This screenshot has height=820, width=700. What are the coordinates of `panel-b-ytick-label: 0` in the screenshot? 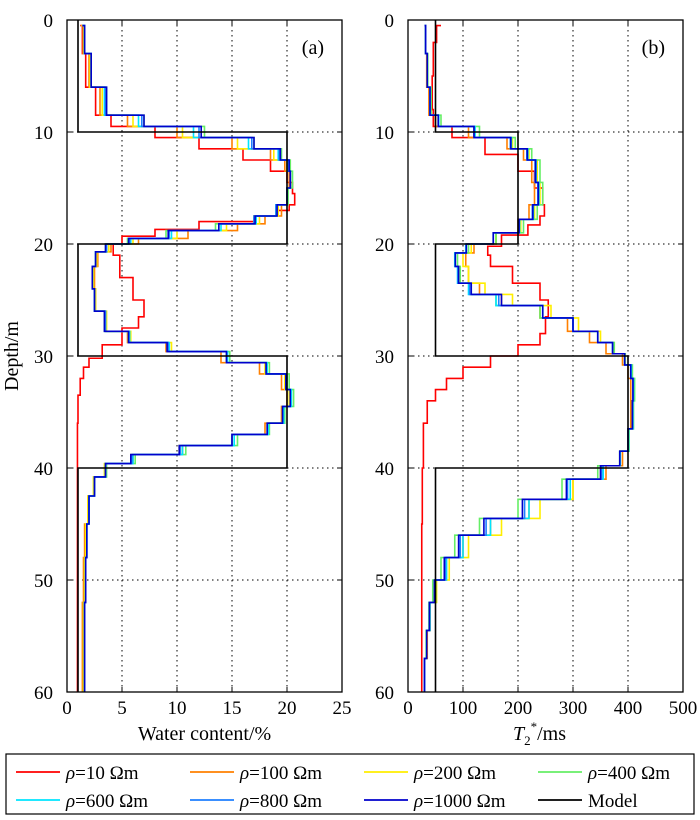 It's located at (390, 21).